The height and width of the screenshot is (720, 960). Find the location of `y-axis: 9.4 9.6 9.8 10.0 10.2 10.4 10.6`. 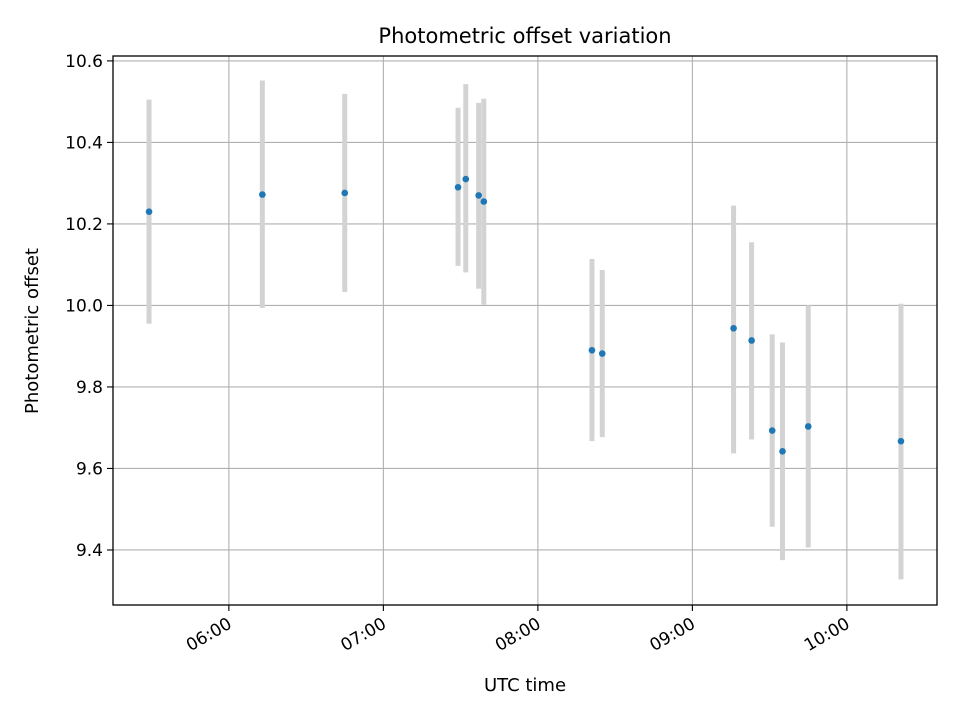

y-axis: 9.4 9.6 9.8 10.0 10.2 10.4 10.6 is located at coordinates (89, 306).